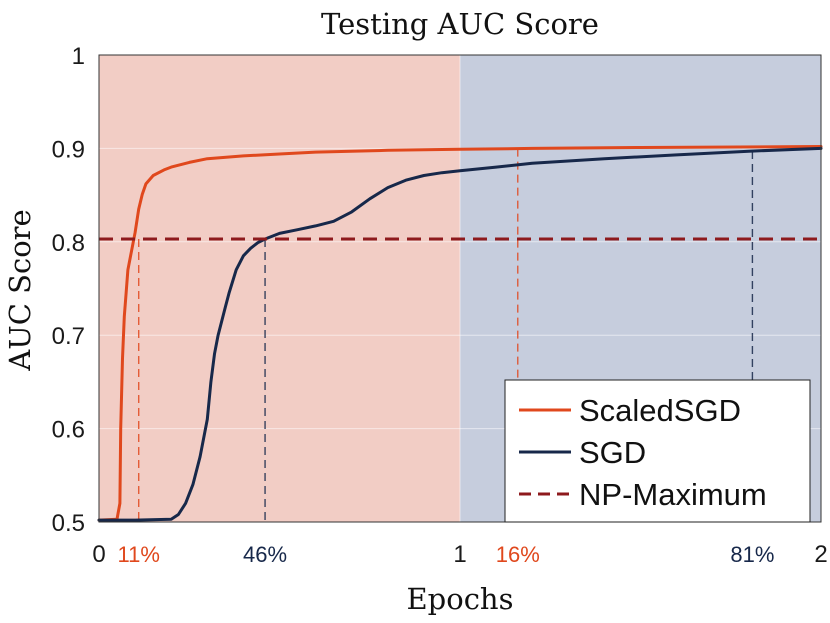  I want to click on y-tick-label: 0.9, so click(68, 149).